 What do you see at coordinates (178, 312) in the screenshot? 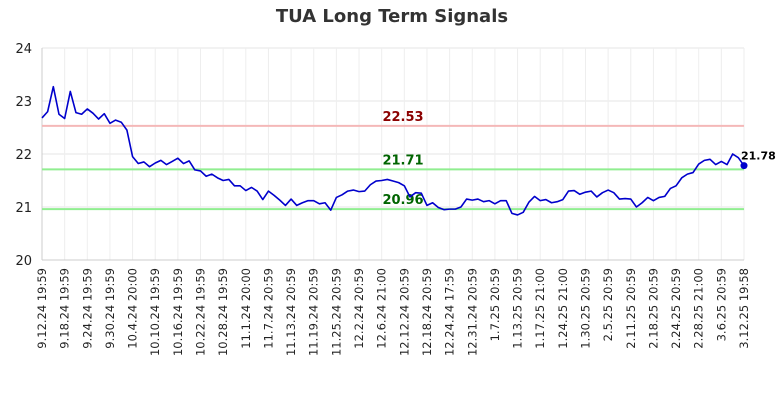
I see `x-tick-label: 10.16.24 19:59` at bounding box center [178, 312].